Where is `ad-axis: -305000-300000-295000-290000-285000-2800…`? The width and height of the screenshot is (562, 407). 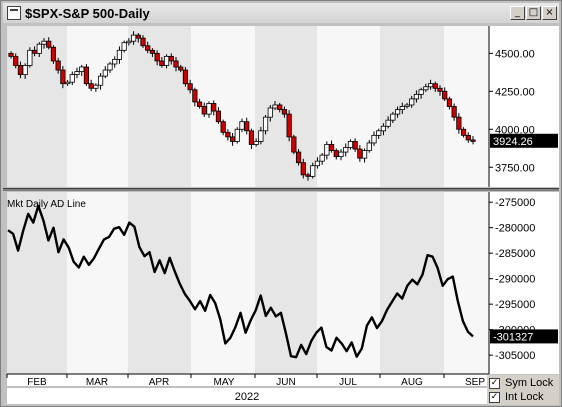 ad-axis: -305000-300000-295000-290000-285000-2800… is located at coordinates (523, 279).